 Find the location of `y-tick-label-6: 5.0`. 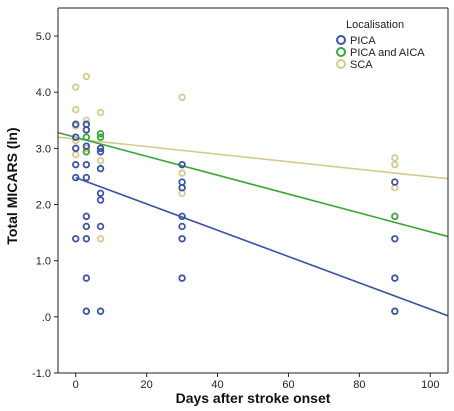

y-tick-label-6: 5.0 is located at coordinates (43, 37).